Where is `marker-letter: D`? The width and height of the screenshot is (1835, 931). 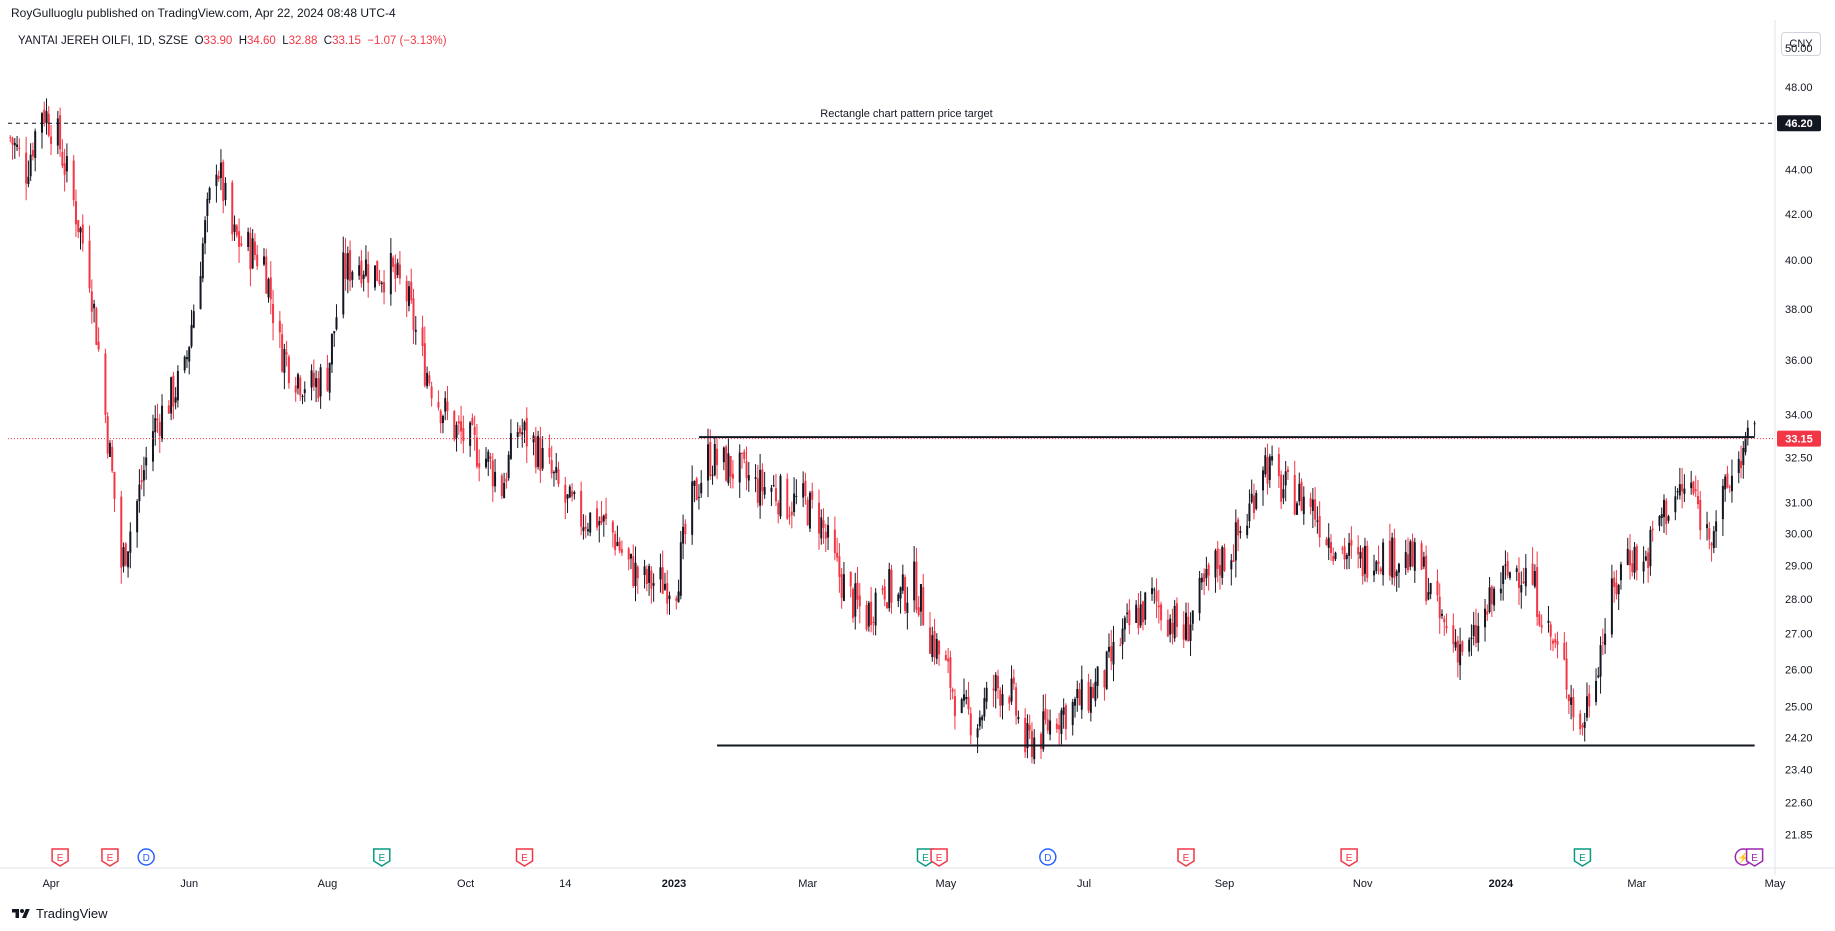
marker-letter: D is located at coordinates (146, 858).